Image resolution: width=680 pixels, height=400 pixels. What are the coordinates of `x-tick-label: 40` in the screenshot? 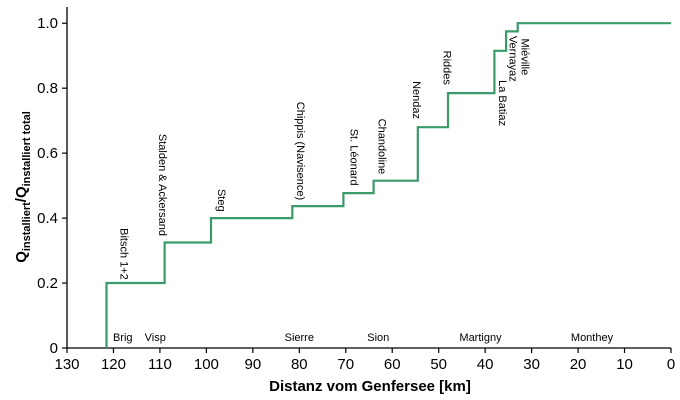 It's located at (485, 364).